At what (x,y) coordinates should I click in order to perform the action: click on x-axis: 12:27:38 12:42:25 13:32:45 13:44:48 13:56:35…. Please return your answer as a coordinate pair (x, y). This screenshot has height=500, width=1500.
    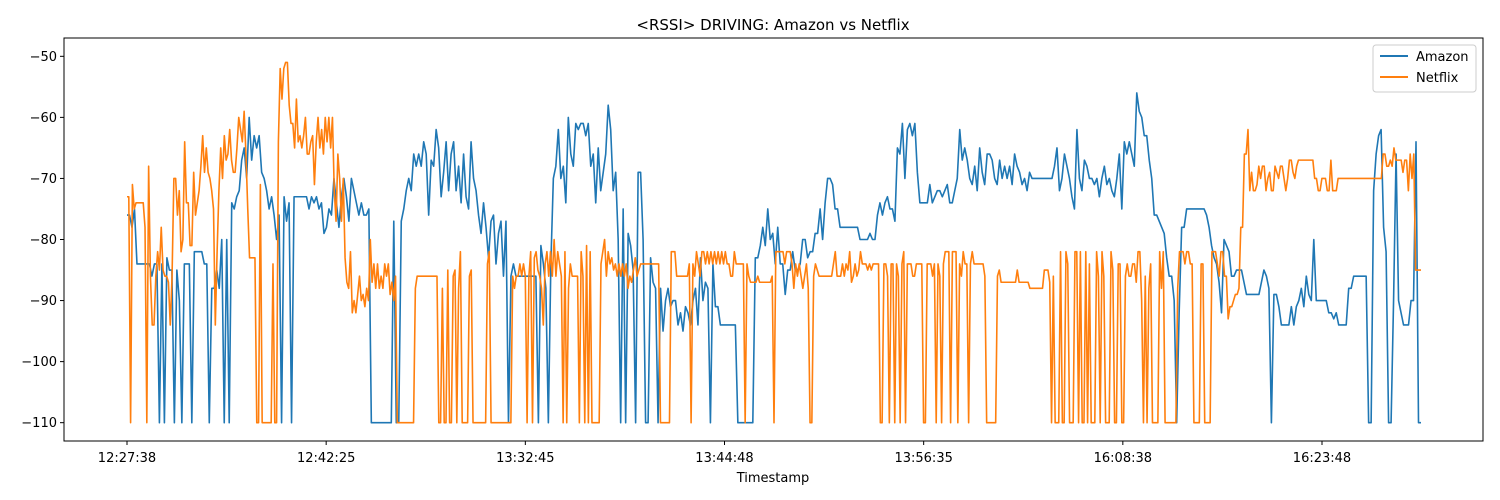
    Looking at the image, I should click on (724, 453).